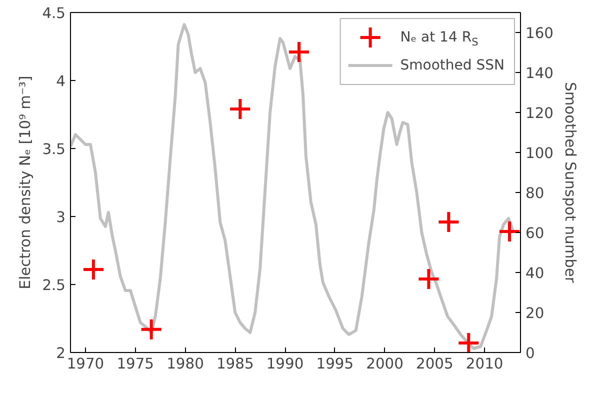 The width and height of the screenshot is (596, 407). I want to click on legend-label: Smoothed SSN, so click(452, 66).